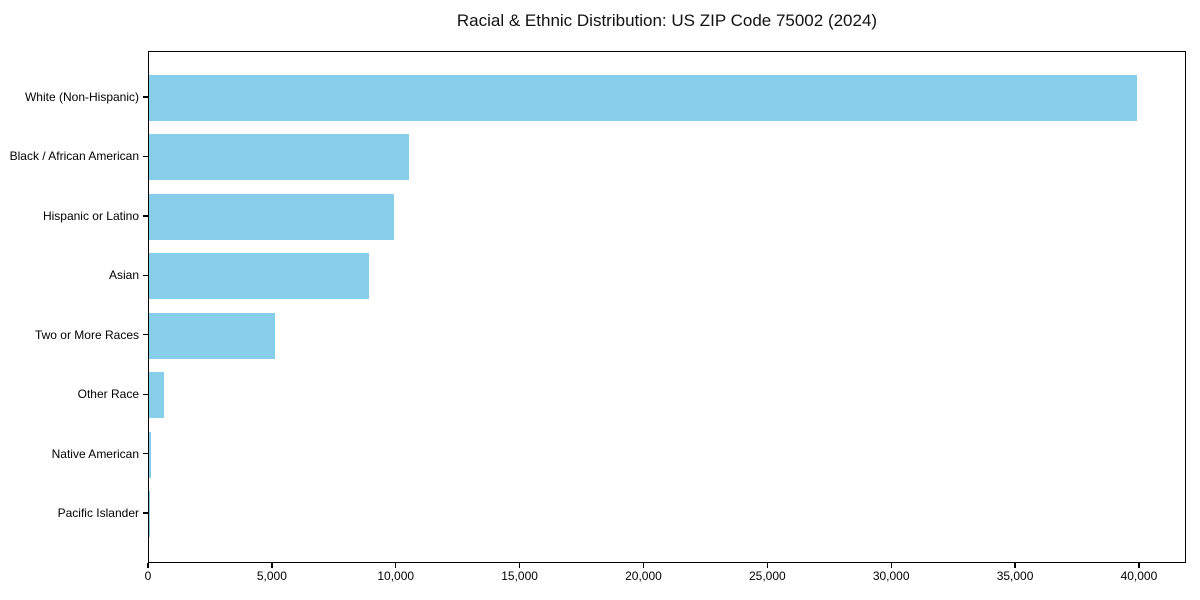  I want to click on x-tick-label: 40,000, so click(1139, 576).